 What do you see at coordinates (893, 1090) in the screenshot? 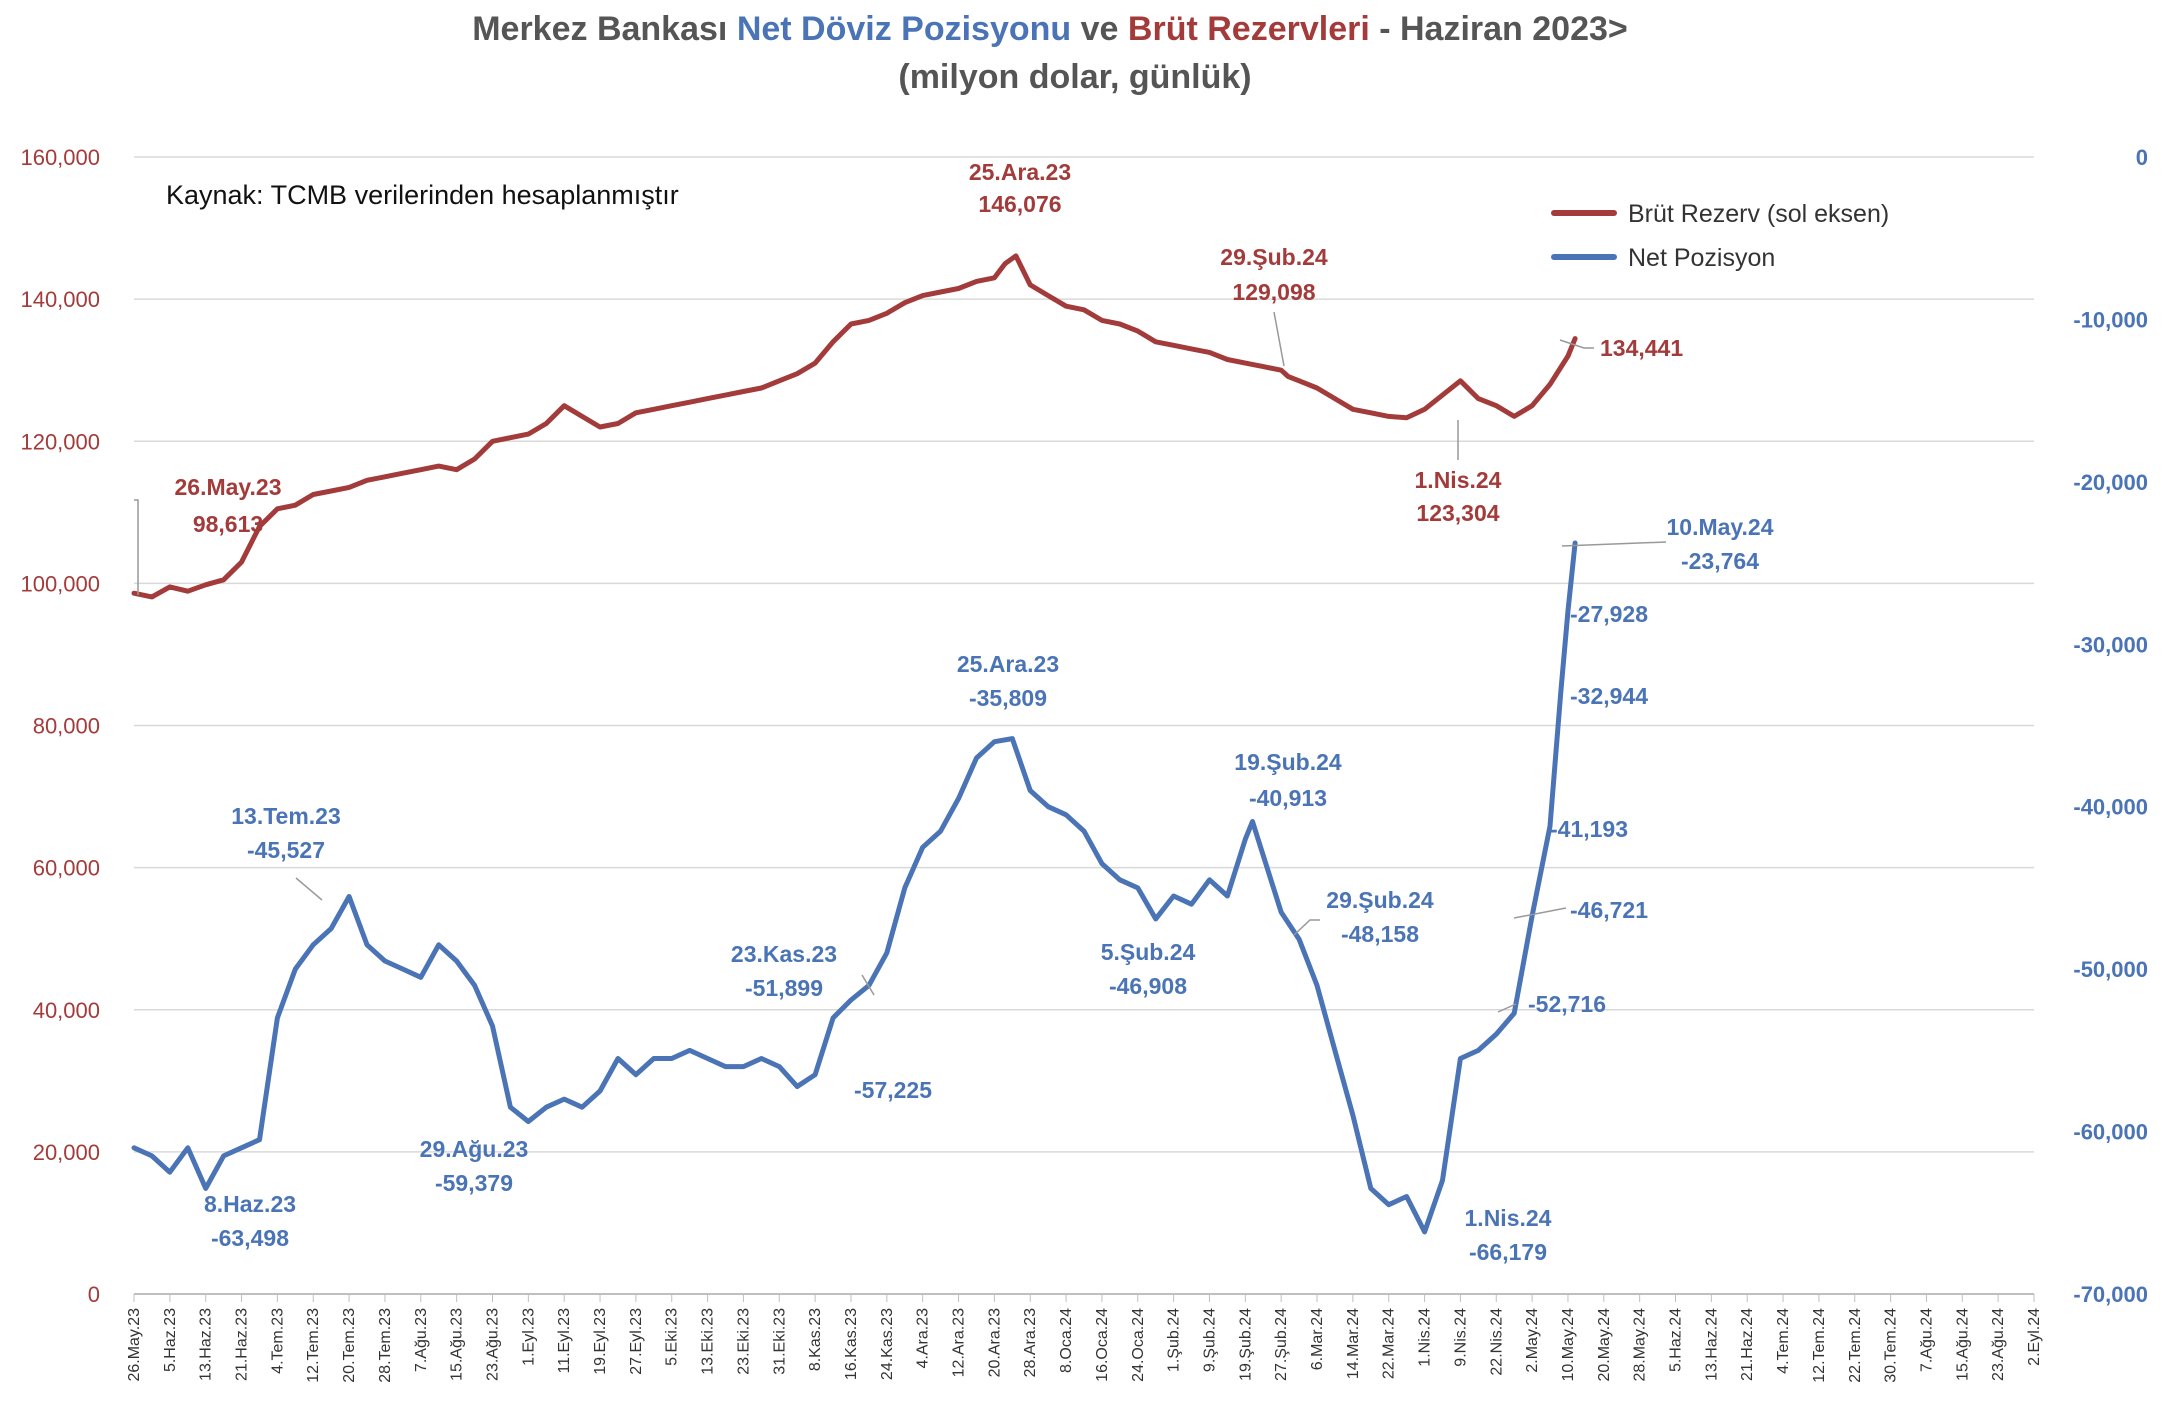
I see `annotation-n5-value: -57,225` at bounding box center [893, 1090].